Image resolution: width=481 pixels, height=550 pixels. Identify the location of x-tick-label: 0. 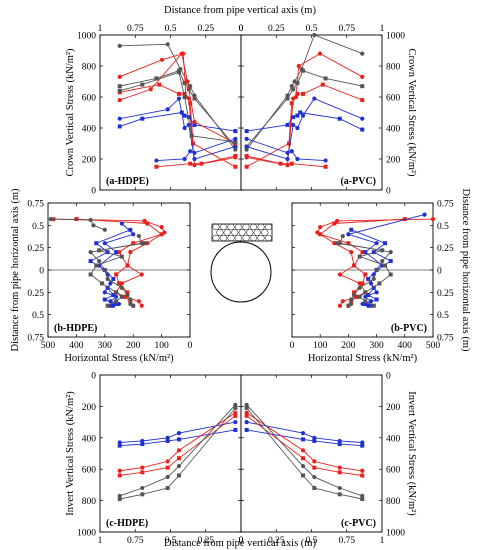
(241, 29).